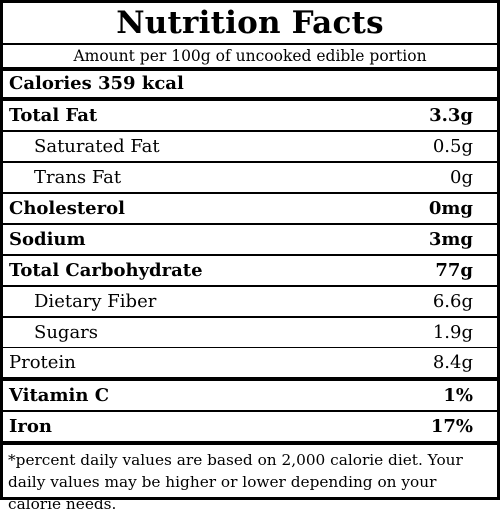  Describe the element at coordinates (42, 362) in the screenshot. I see `nutrient-name: Protein` at that location.